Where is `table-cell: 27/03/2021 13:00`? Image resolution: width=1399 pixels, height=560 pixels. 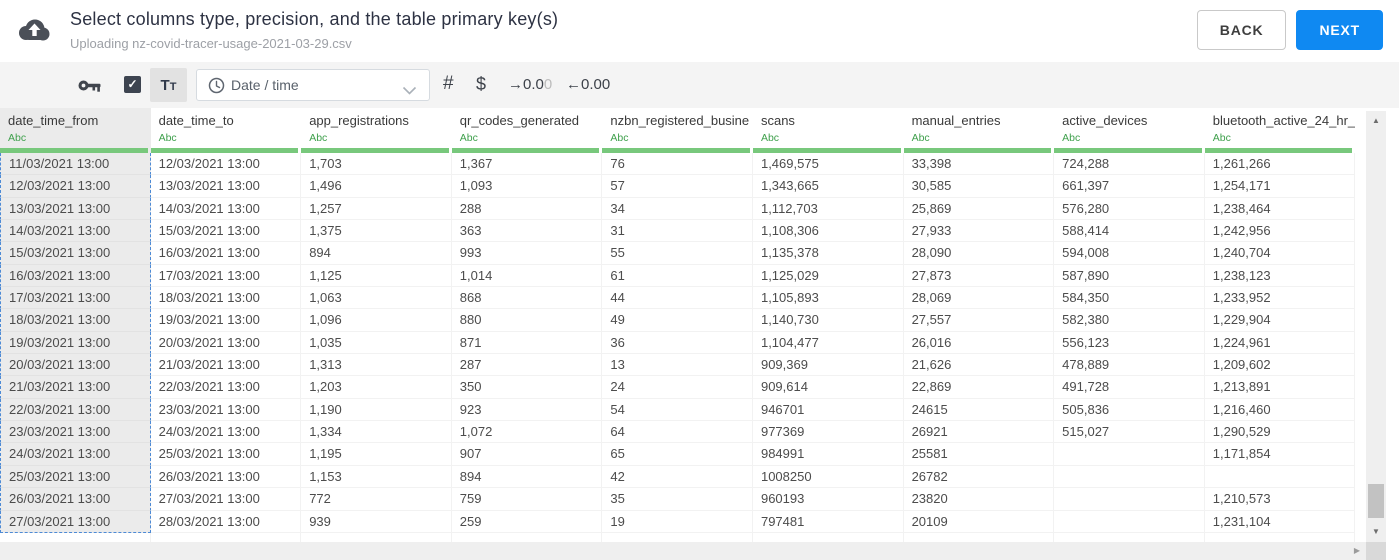
table-cell: 27/03/2021 13:00 is located at coordinates (75, 521).